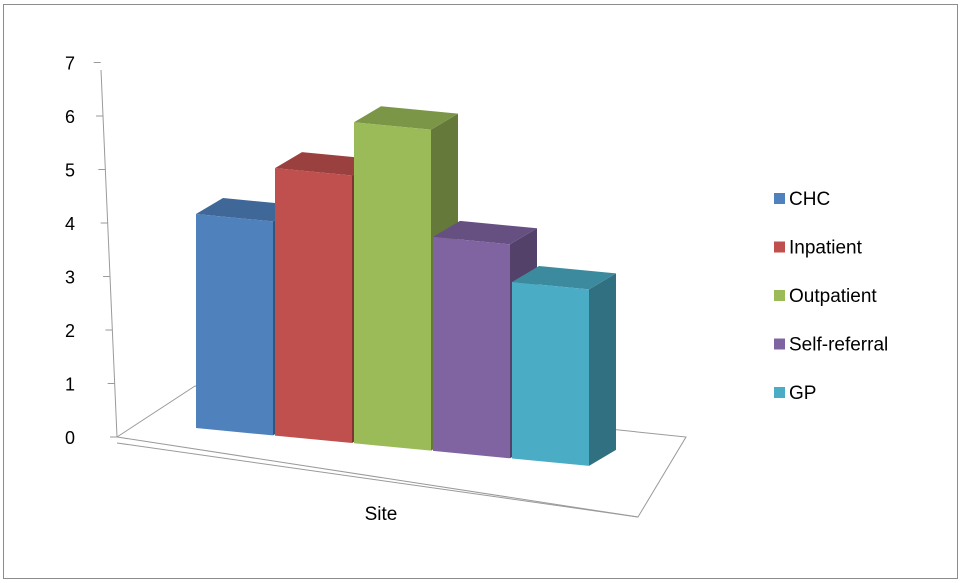 Image resolution: width=963 pixels, height=583 pixels. Describe the element at coordinates (70, 64) in the screenshot. I see `y-tick-label: 7` at that location.